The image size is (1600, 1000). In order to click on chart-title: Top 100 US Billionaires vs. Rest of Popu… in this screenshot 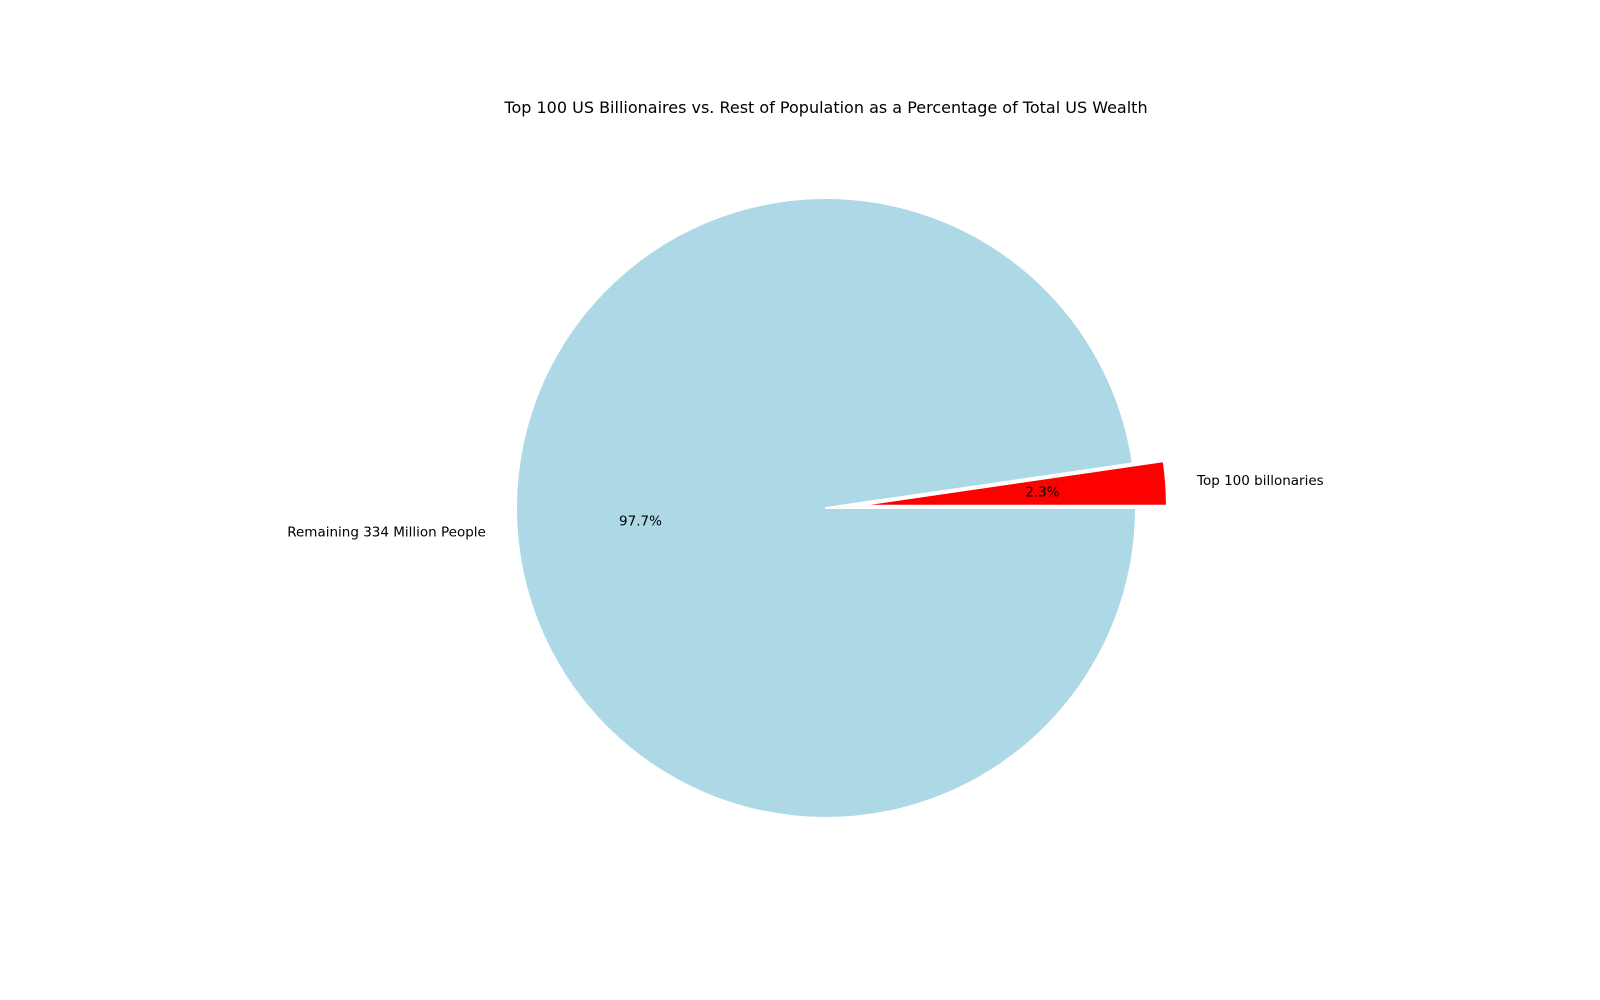, I will do `click(825, 107)`.